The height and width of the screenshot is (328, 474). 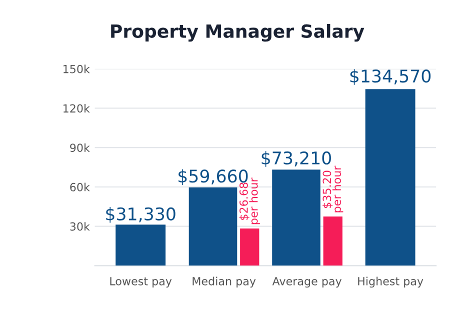 What do you see at coordinates (141, 282) in the screenshot?
I see `x-tick-label: Lowest pay` at bounding box center [141, 282].